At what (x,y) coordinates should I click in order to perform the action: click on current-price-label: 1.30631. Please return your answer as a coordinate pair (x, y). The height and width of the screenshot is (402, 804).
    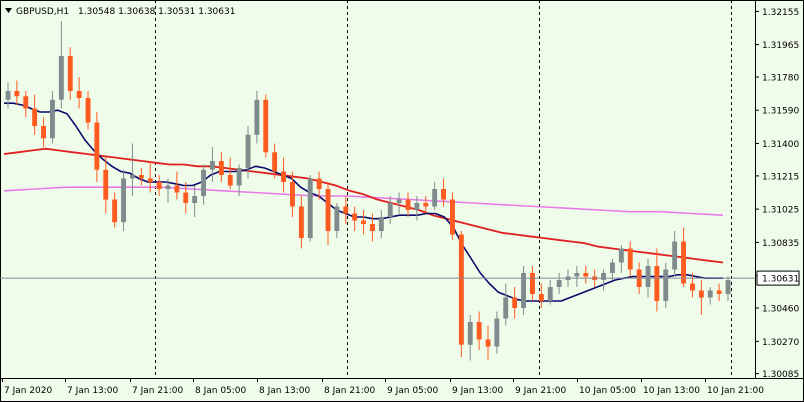
    Looking at the image, I should click on (780, 280).